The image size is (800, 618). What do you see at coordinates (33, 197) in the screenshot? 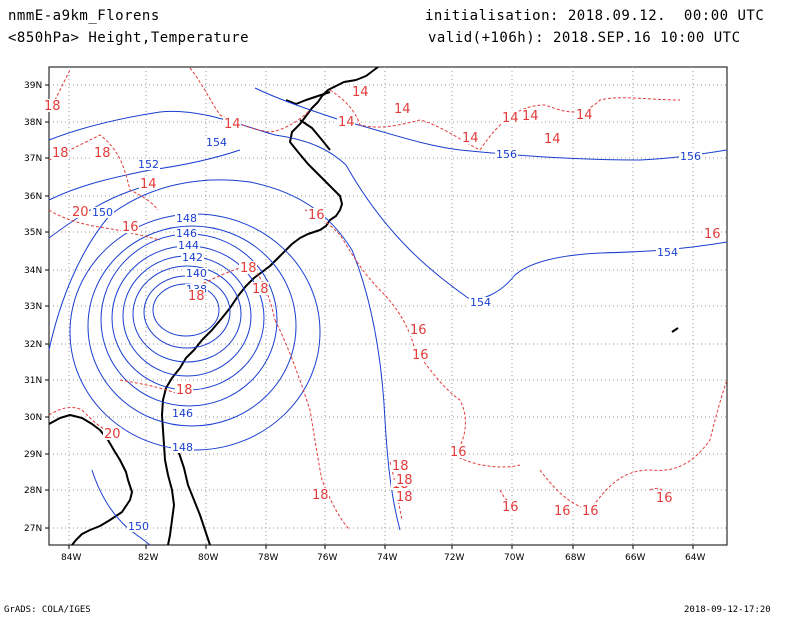
I see `lat-tick-label: 36N` at bounding box center [33, 197].